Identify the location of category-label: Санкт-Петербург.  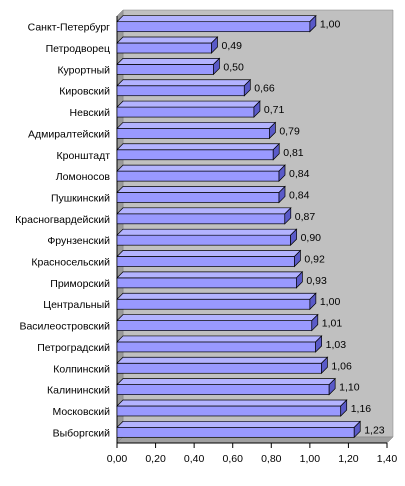
(69, 28).